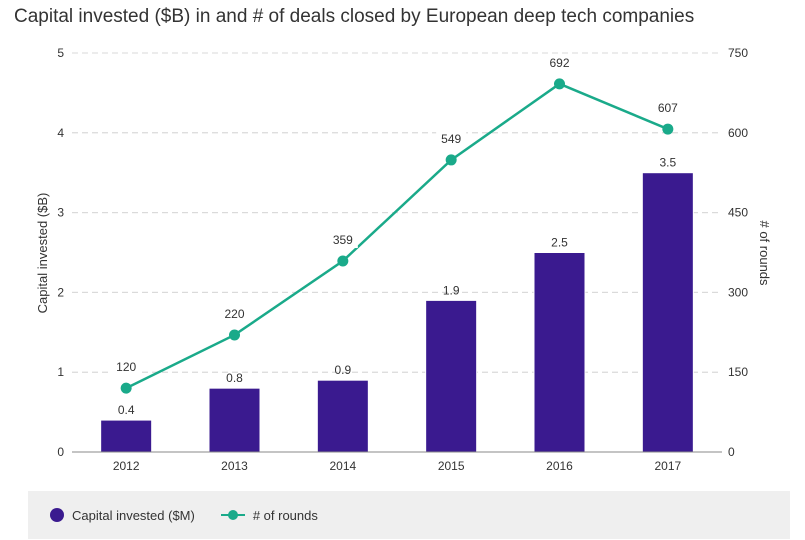 Image resolution: width=805 pixels, height=540 pixels. Describe the element at coordinates (133, 515) in the screenshot. I see `legend-label-capital: Capital invested ($M)` at that location.